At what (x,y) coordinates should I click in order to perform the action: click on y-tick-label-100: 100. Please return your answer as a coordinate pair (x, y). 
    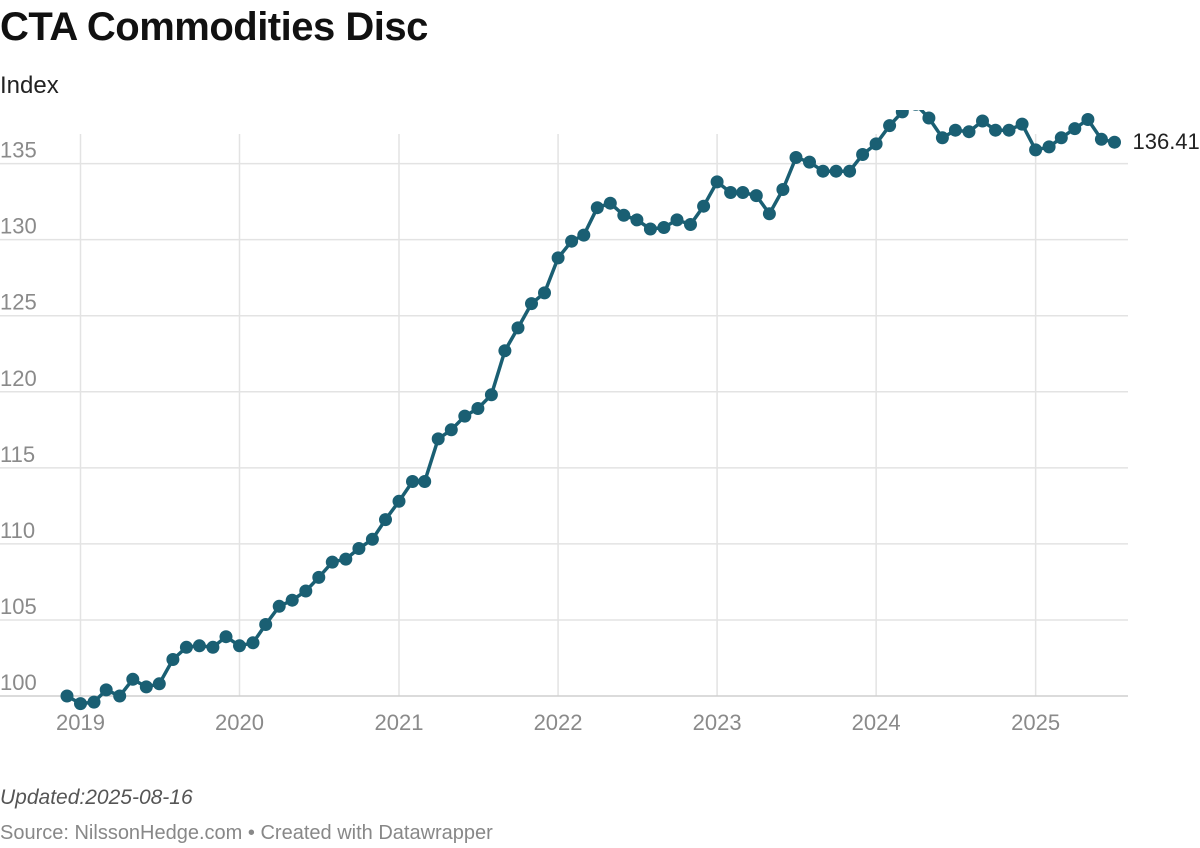
    Looking at the image, I should click on (18, 682).